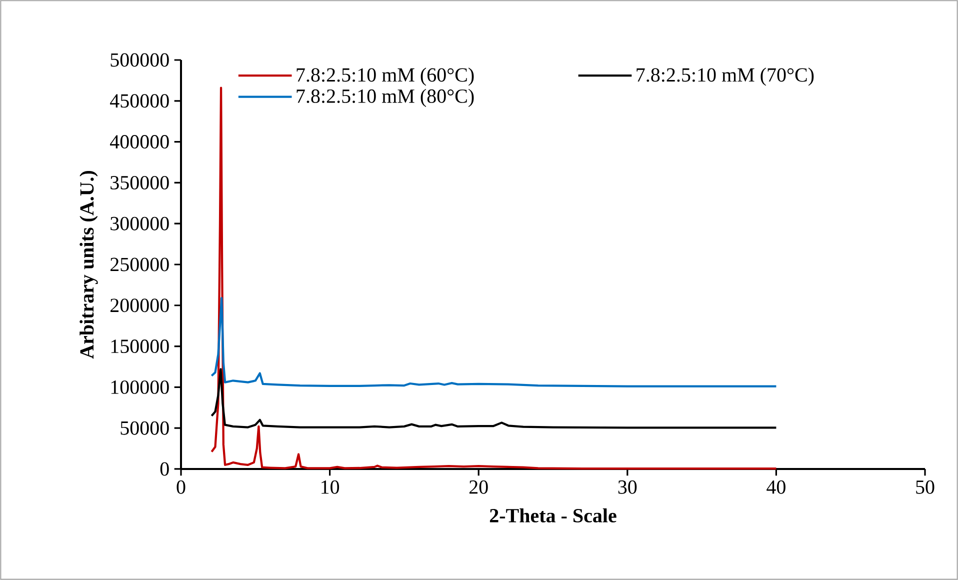  I want to click on legend-label: 7.8:2.5:10 mM (70°C), so click(725, 77).